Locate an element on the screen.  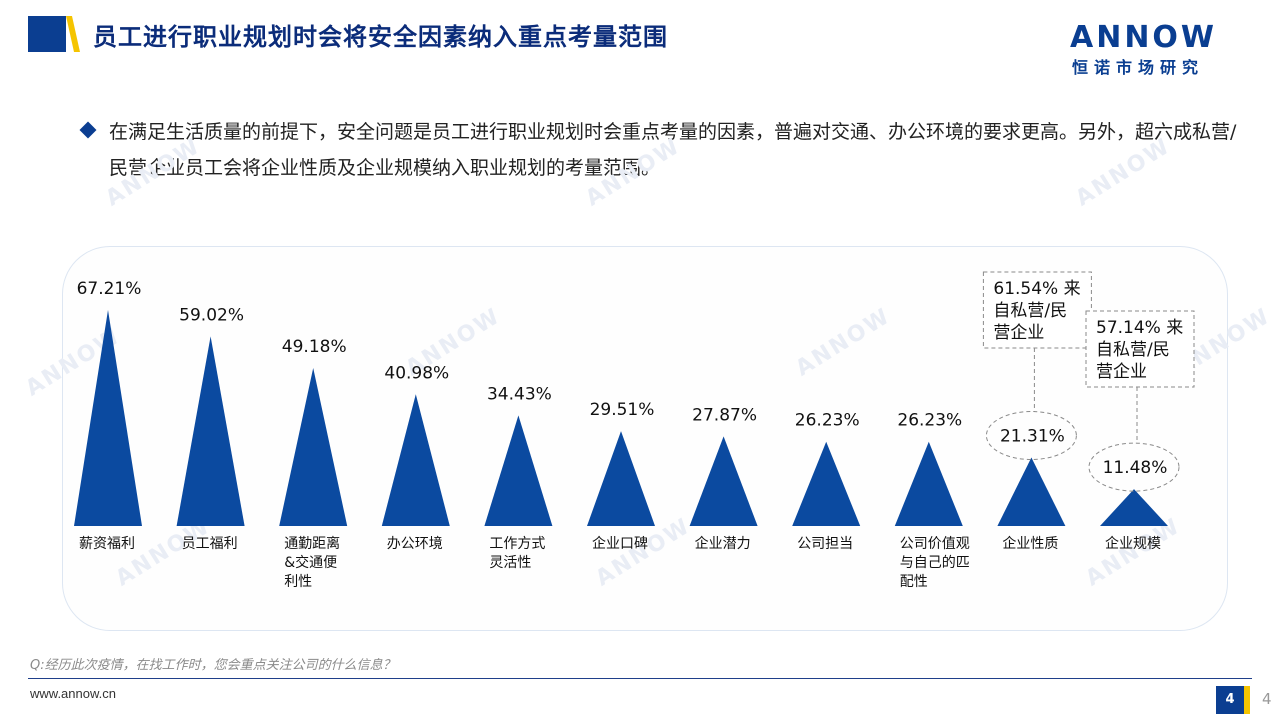
category-label: 企业规模 is located at coordinates (1133, 543).